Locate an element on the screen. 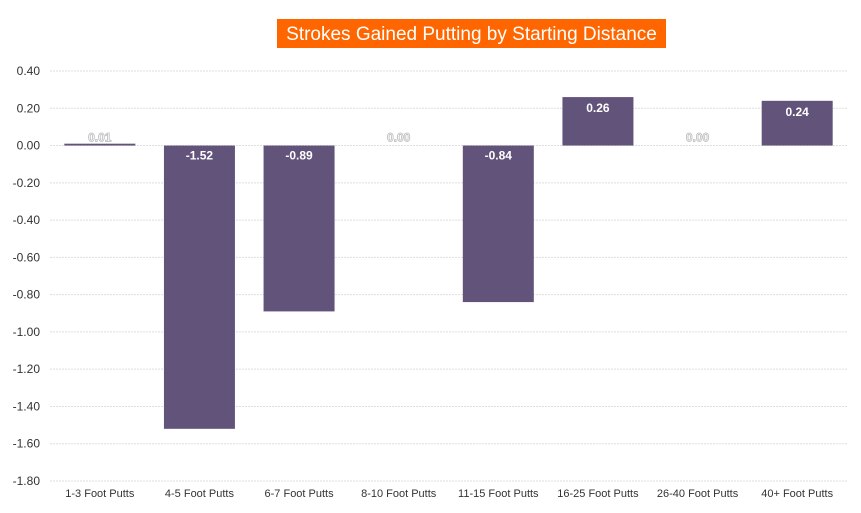 The image size is (861, 513). x-tick-label: 16-25 Foot Putts is located at coordinates (598, 494).